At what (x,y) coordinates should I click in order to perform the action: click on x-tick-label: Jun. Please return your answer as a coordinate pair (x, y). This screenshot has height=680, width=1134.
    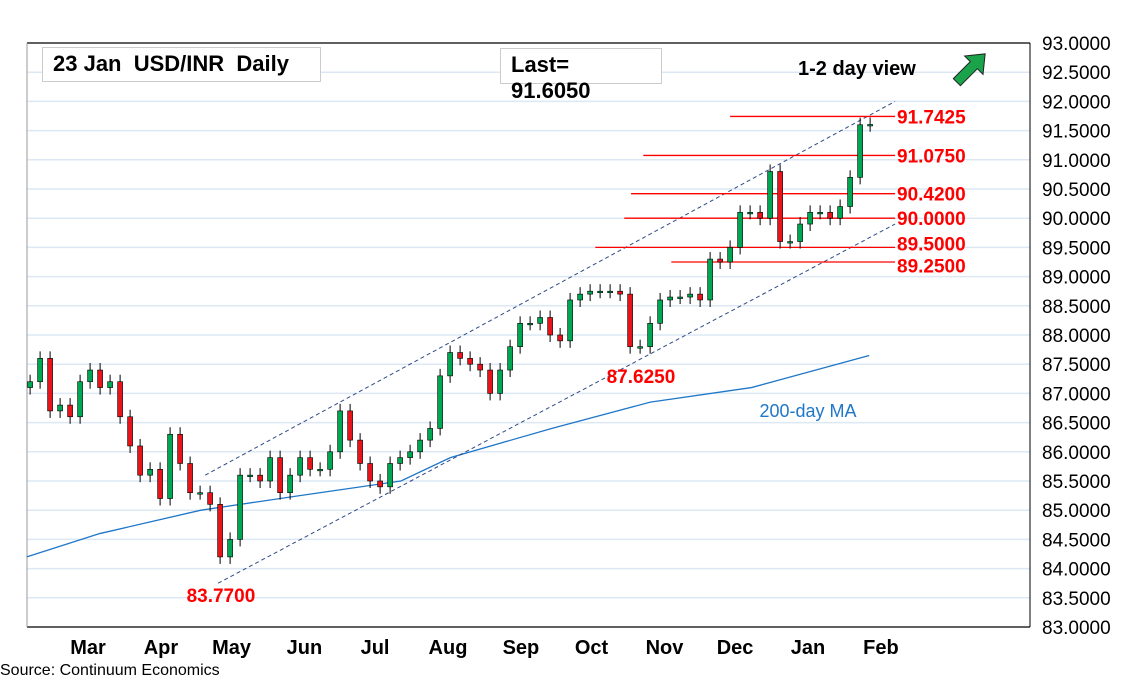
    Looking at the image, I should click on (305, 648).